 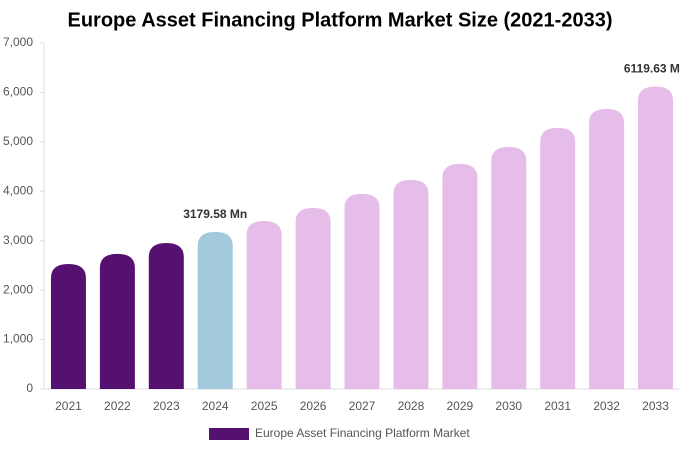 I want to click on y-tick-label: 1,000, so click(x=18, y=339).